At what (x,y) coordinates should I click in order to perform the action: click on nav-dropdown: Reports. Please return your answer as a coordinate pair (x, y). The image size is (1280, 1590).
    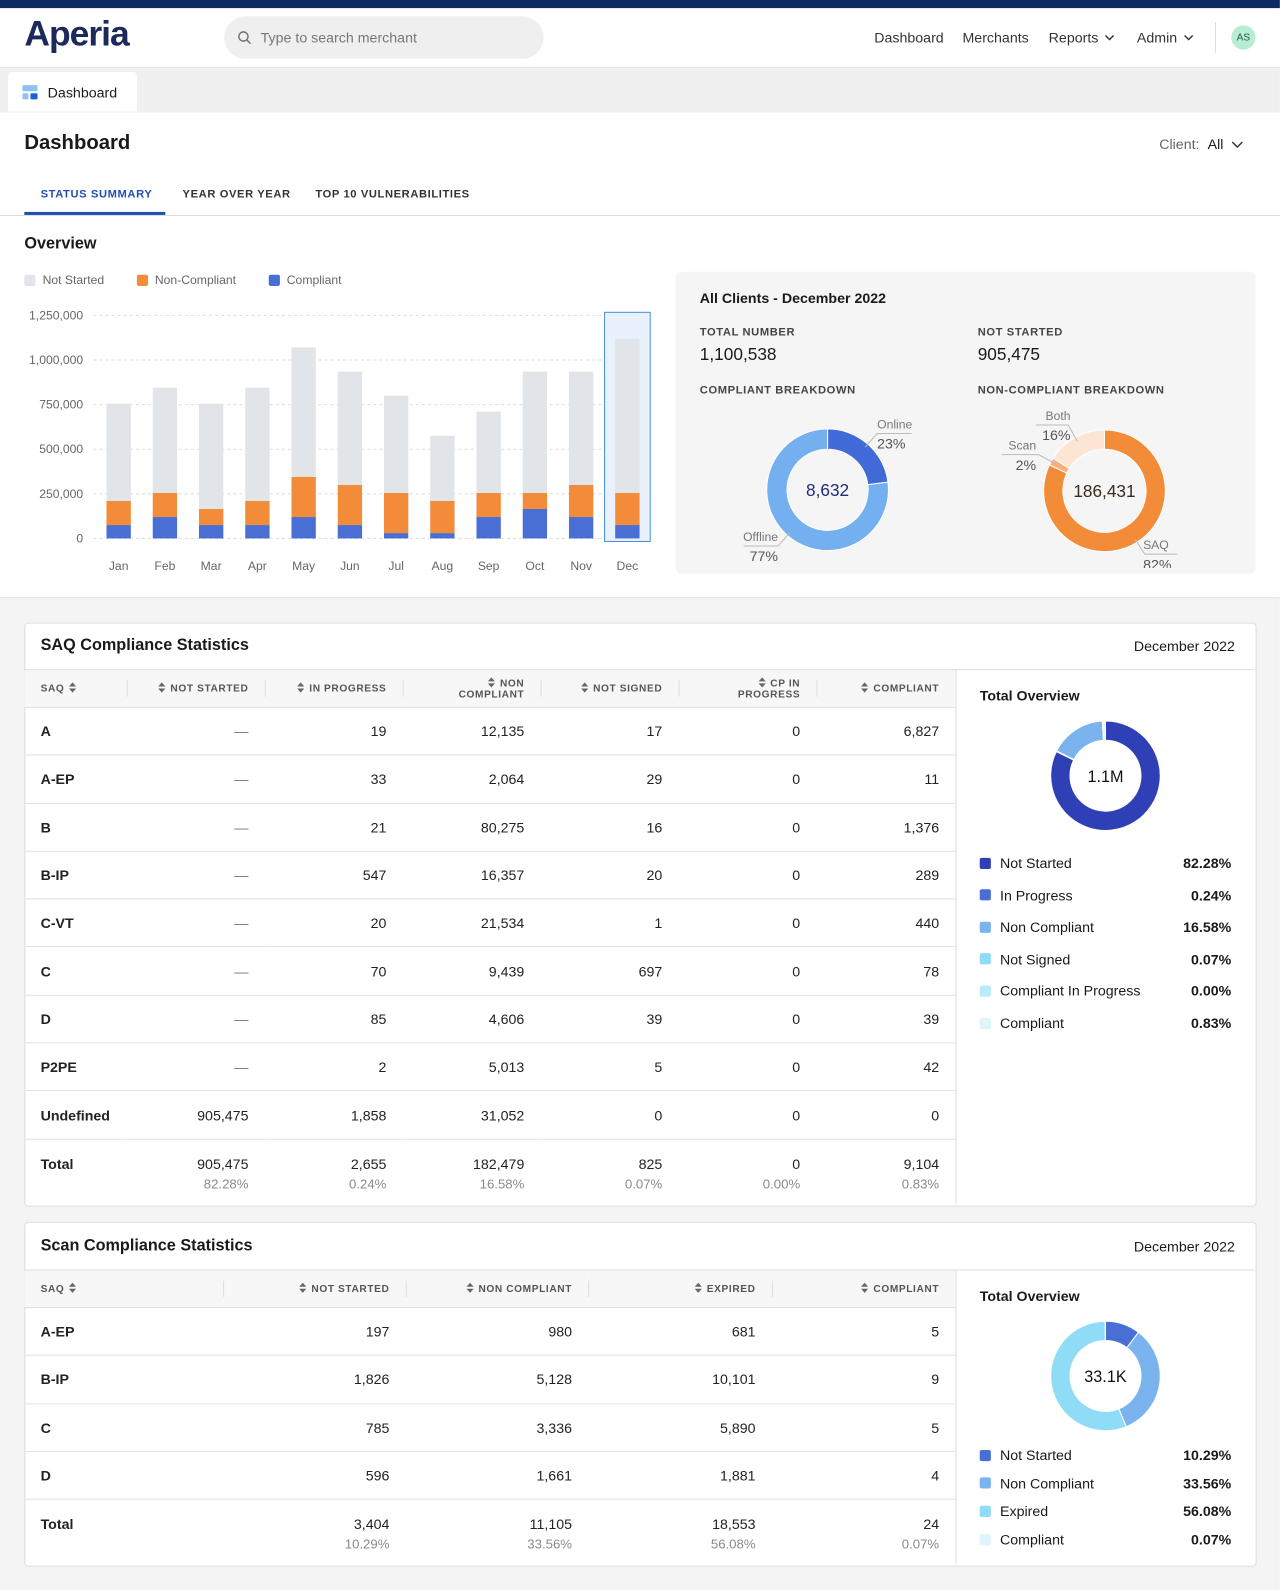
    Looking at the image, I should click on (1082, 37).